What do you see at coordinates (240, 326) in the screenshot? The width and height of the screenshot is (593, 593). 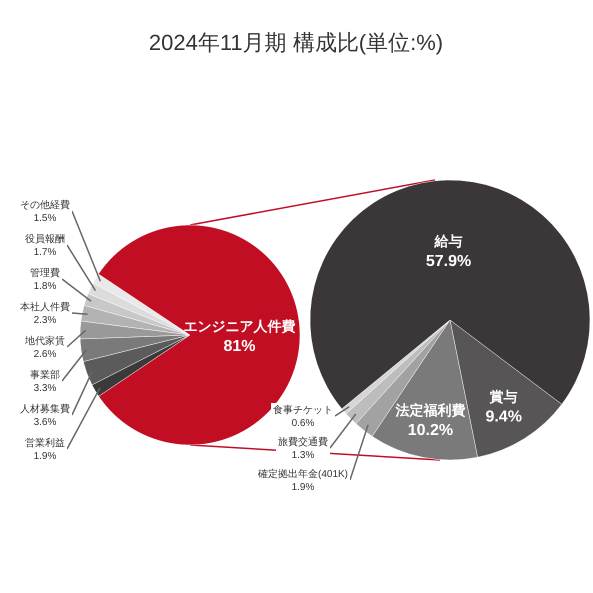 I see `slice-label: エンジニア人件費` at bounding box center [240, 326].